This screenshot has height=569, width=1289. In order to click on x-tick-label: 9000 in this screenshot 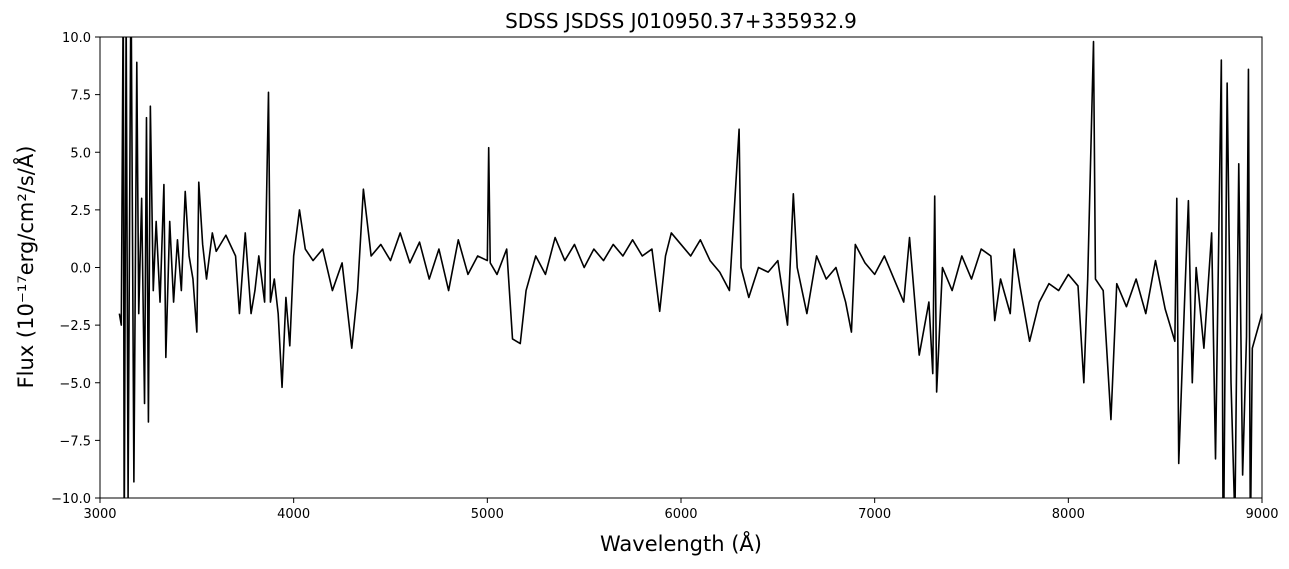, I will do `click(1261, 514)`.